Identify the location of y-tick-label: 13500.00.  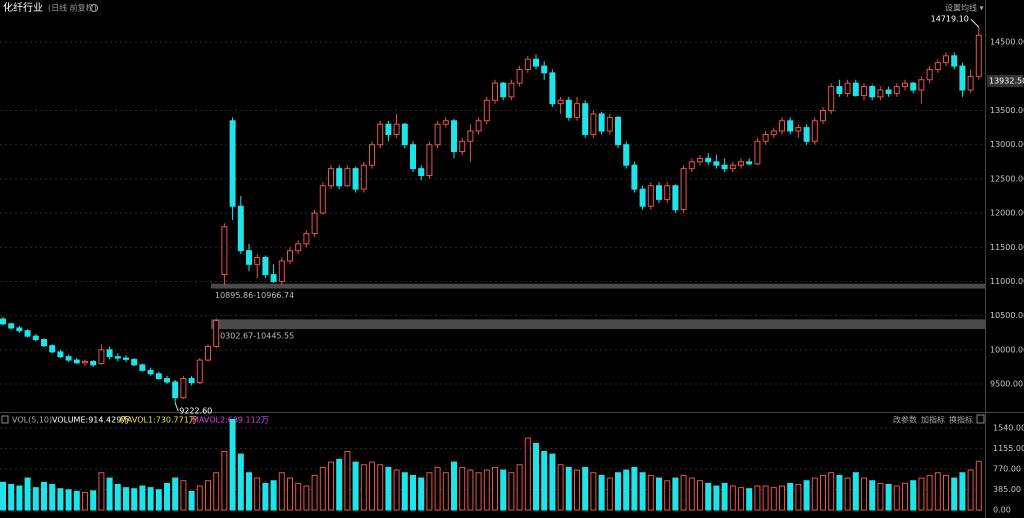
(1007, 110).